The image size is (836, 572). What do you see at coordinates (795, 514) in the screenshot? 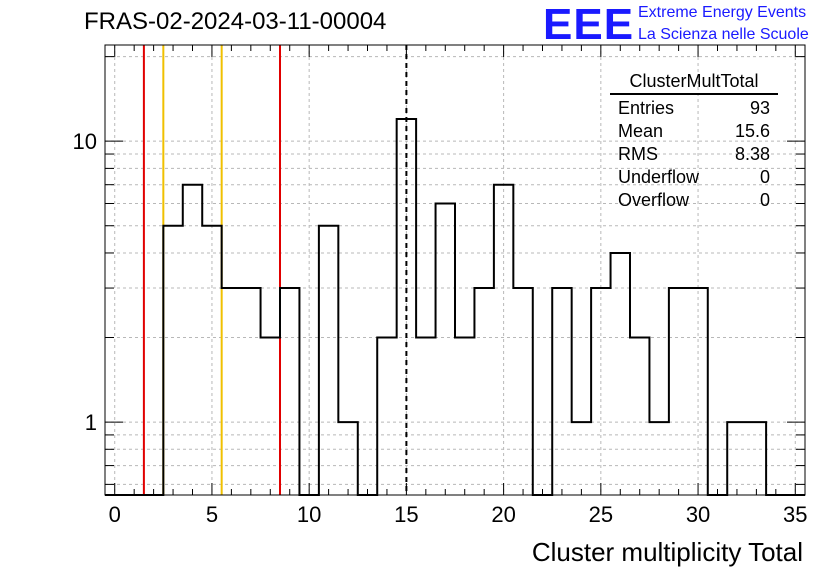
I see `x-tick-label: 35` at bounding box center [795, 514].